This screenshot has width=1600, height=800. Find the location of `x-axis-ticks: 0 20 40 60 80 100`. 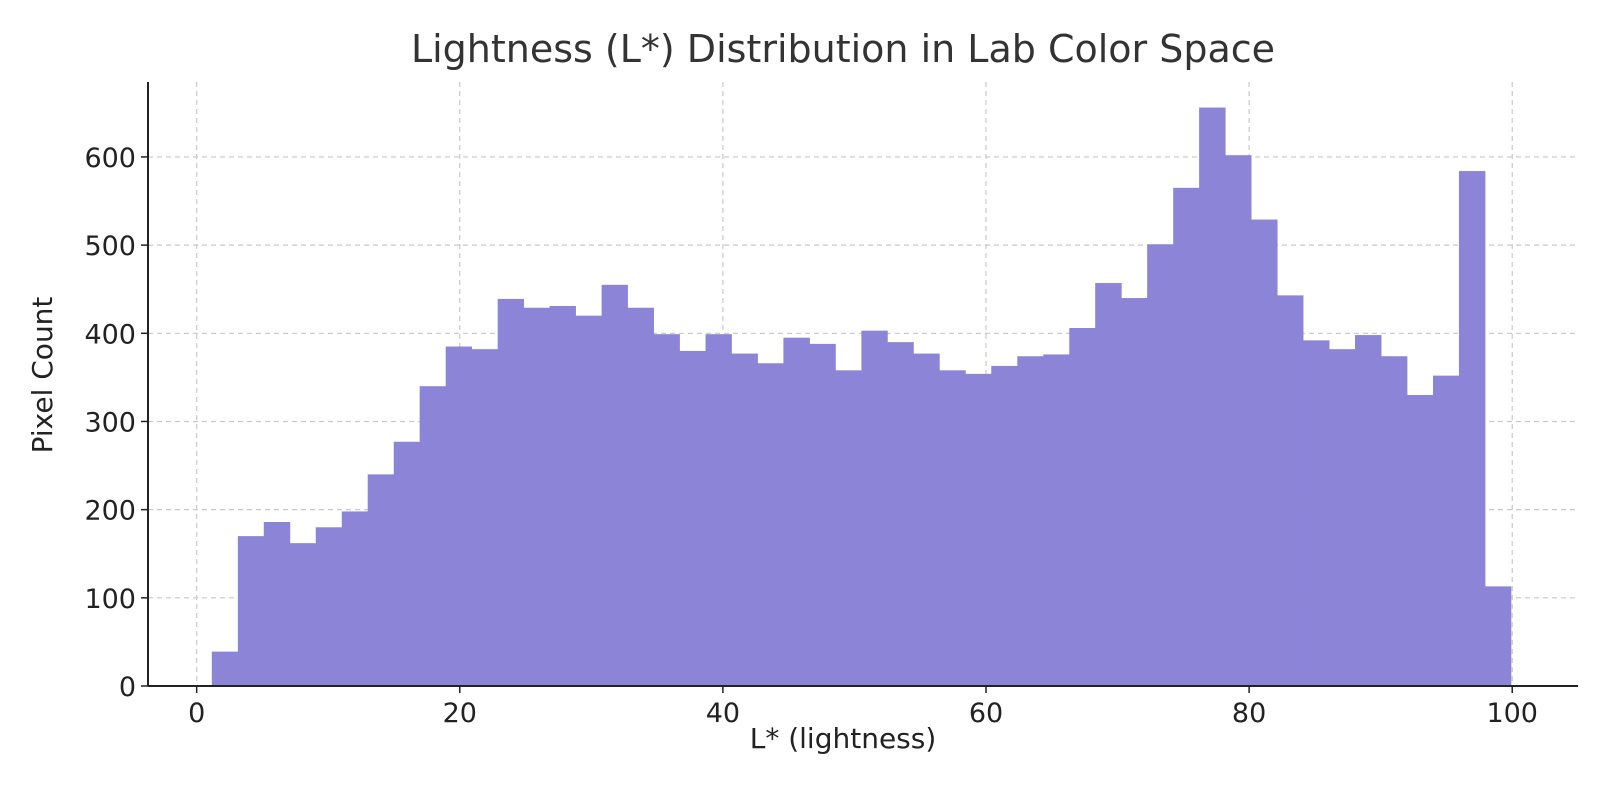

x-axis-ticks: 0 20 40 60 80 100 is located at coordinates (863, 707).